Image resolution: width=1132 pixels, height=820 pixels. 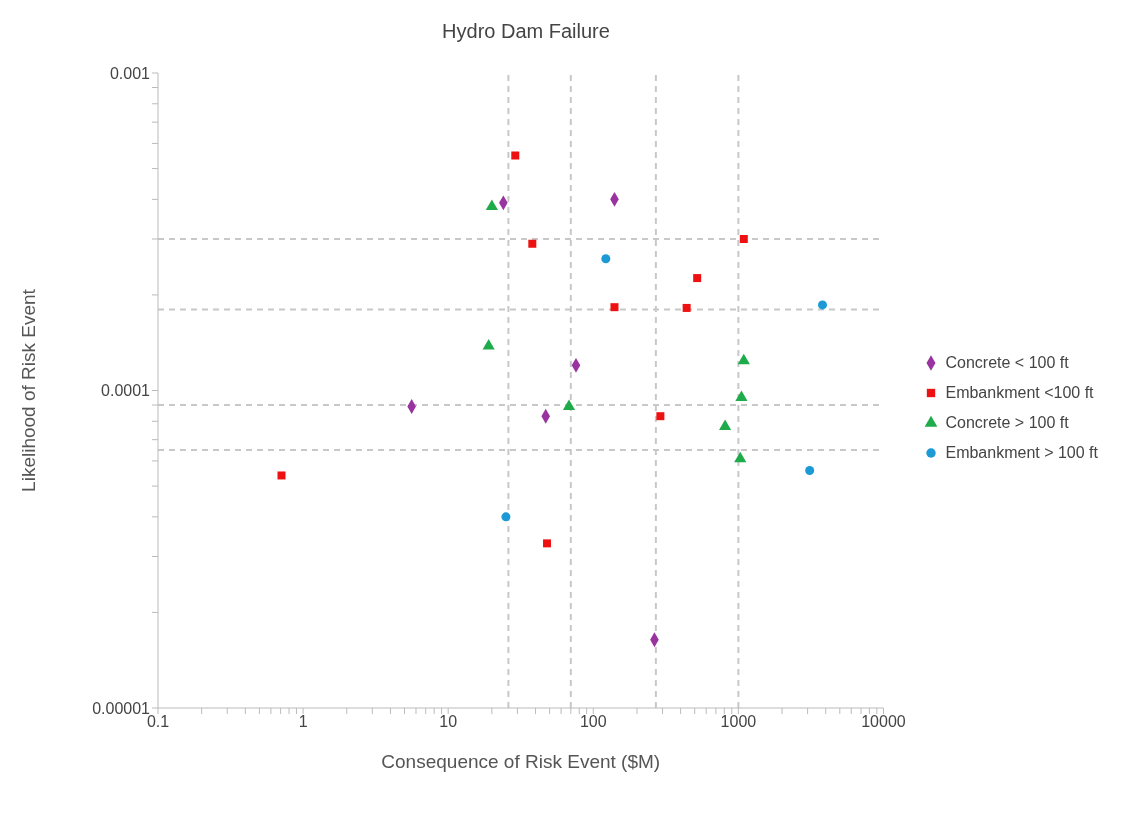 What do you see at coordinates (28, 390) in the screenshot?
I see `y-axis-title: Likelihood of Risk Event` at bounding box center [28, 390].